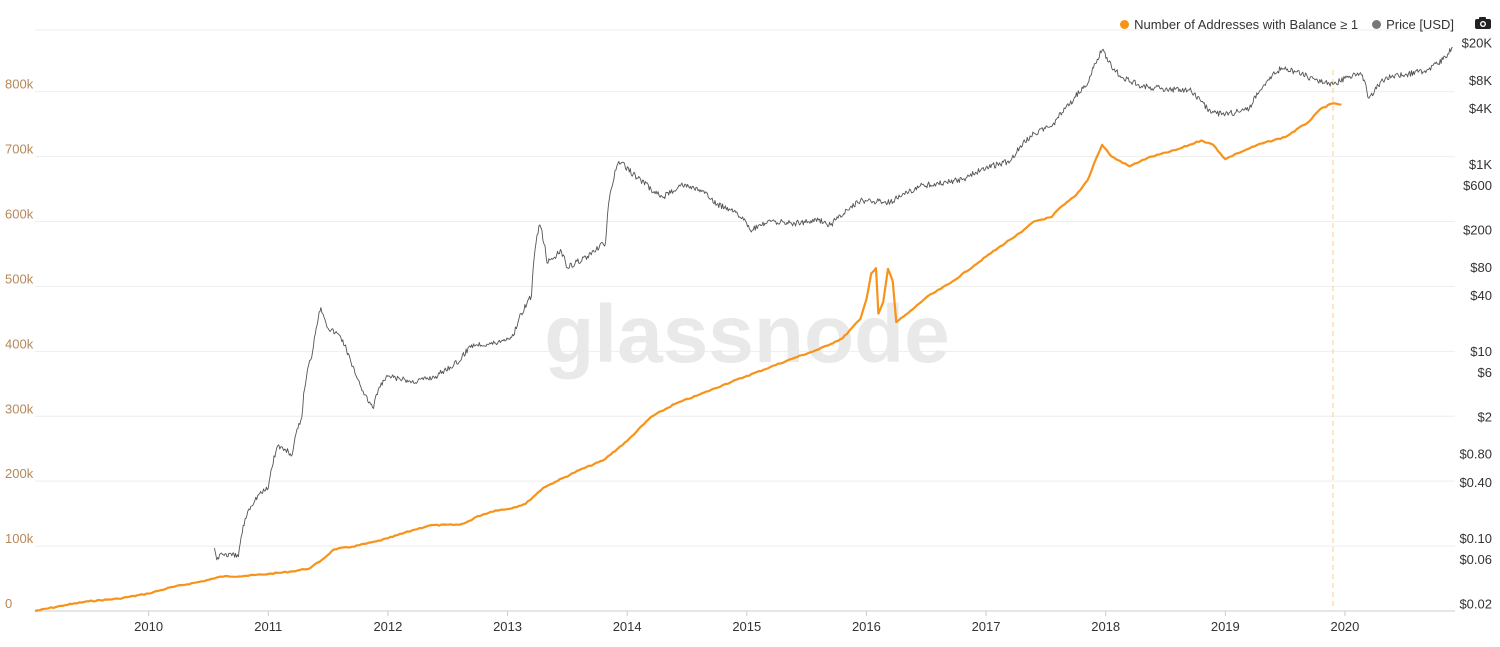 The height and width of the screenshot is (647, 1500). Describe the element at coordinates (1105, 626) in the screenshot. I see `x-tick-label: 2018` at that location.